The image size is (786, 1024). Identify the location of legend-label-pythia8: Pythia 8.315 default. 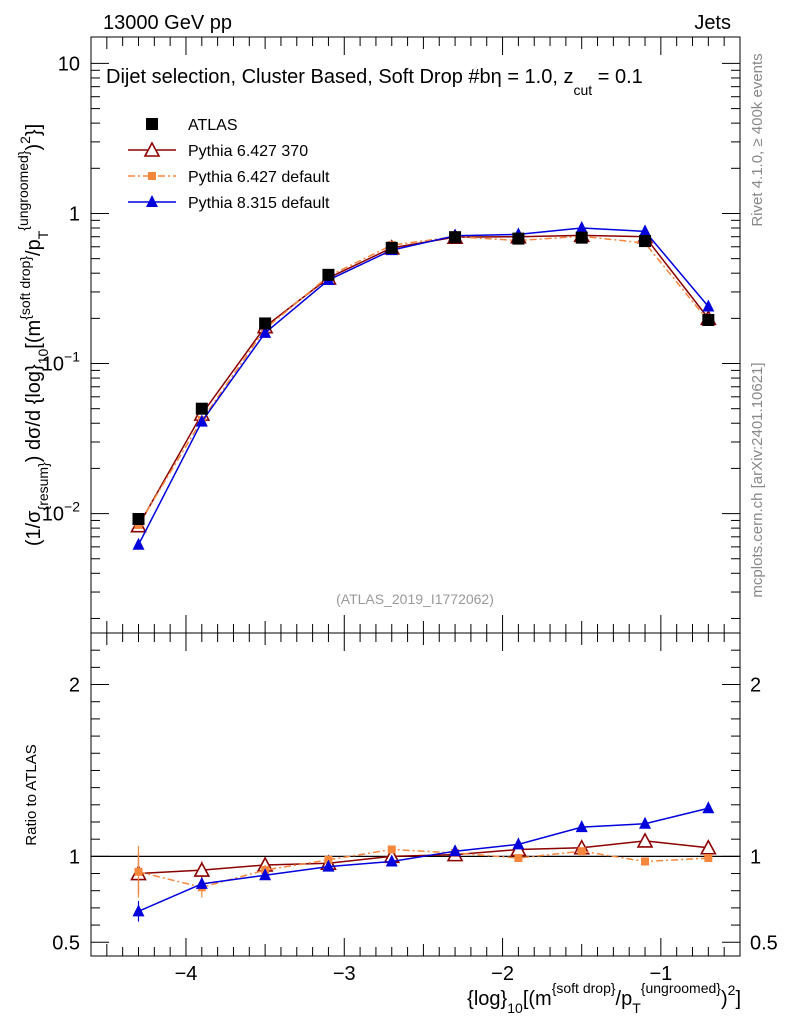
(259, 203).